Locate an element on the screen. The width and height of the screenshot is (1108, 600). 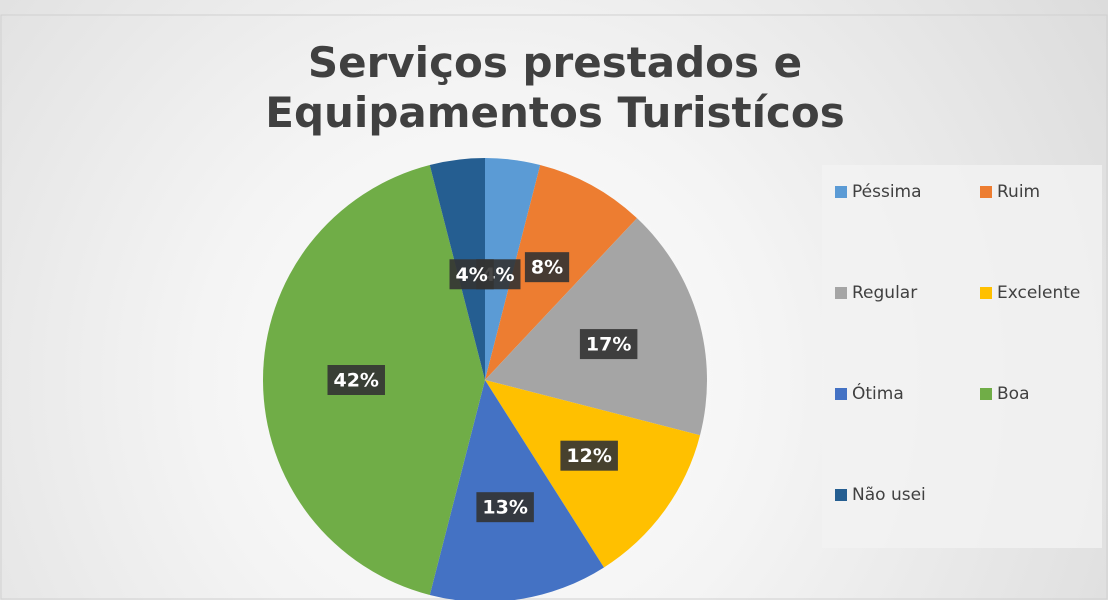
data-label-text: 8% is located at coordinates (547, 268).